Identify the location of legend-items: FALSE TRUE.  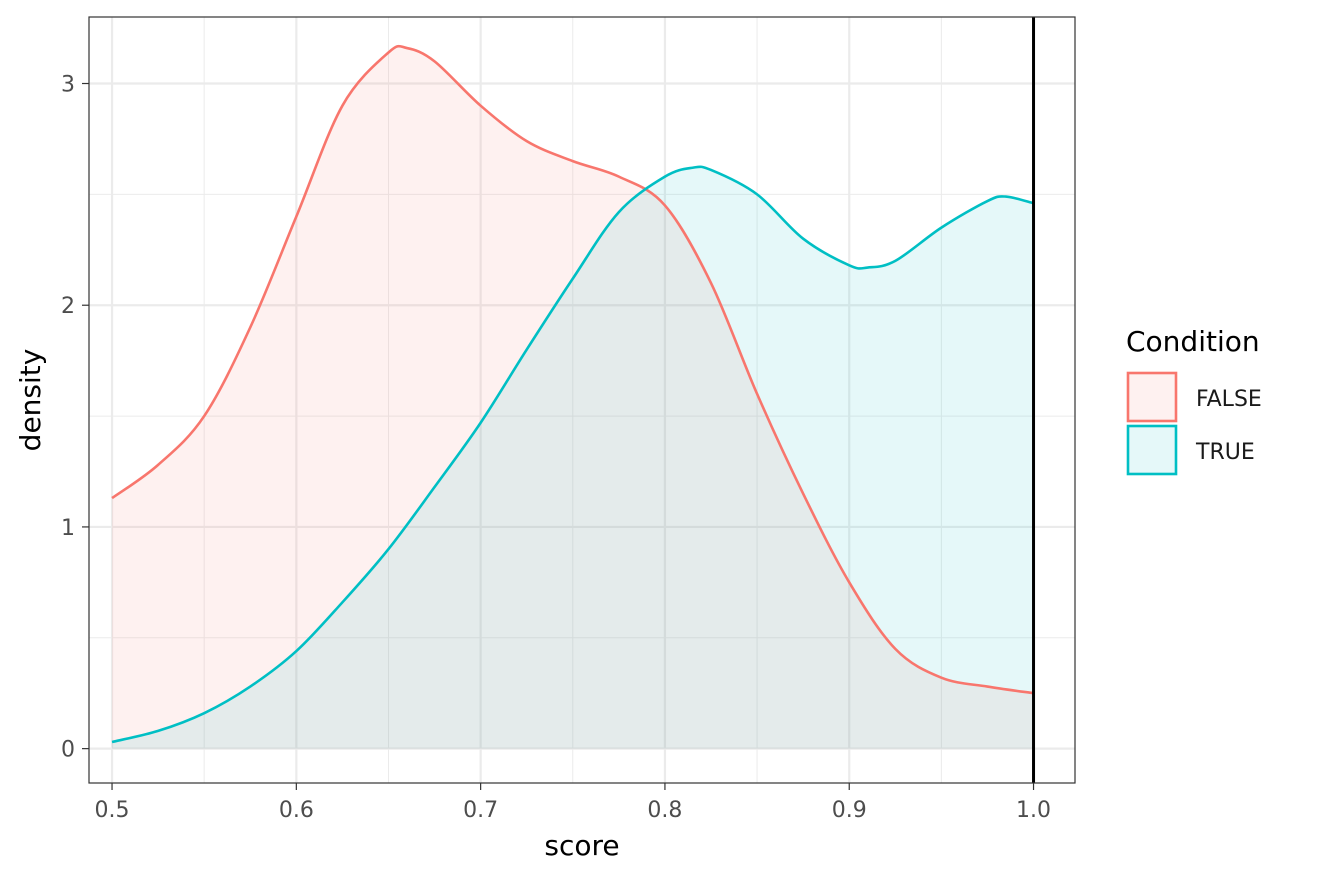
(1194, 423).